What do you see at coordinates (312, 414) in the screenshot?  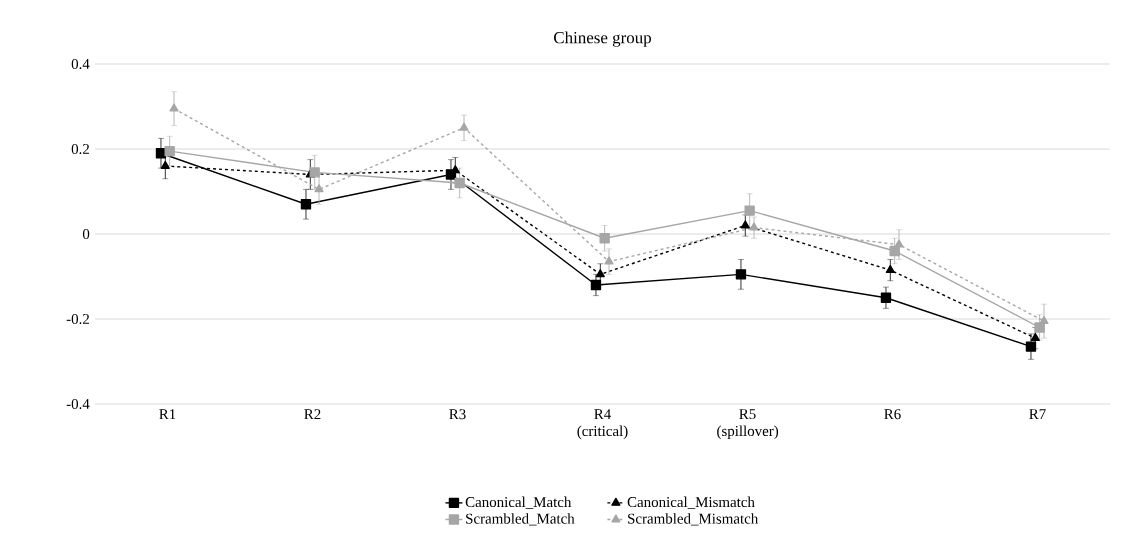 I see `x-tick-label: R2` at bounding box center [312, 414].